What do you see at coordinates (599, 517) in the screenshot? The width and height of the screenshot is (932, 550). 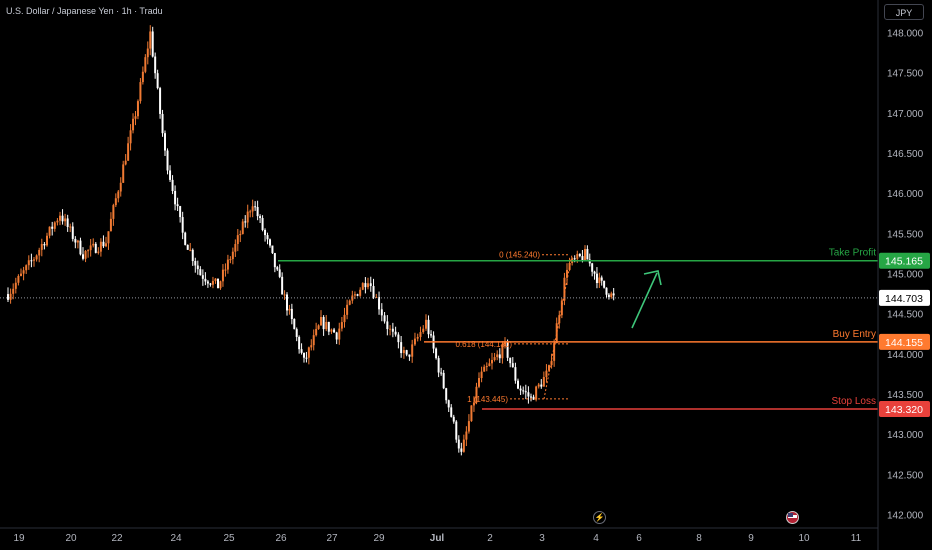 I see `lightning-icon: ⚡` at bounding box center [599, 517].